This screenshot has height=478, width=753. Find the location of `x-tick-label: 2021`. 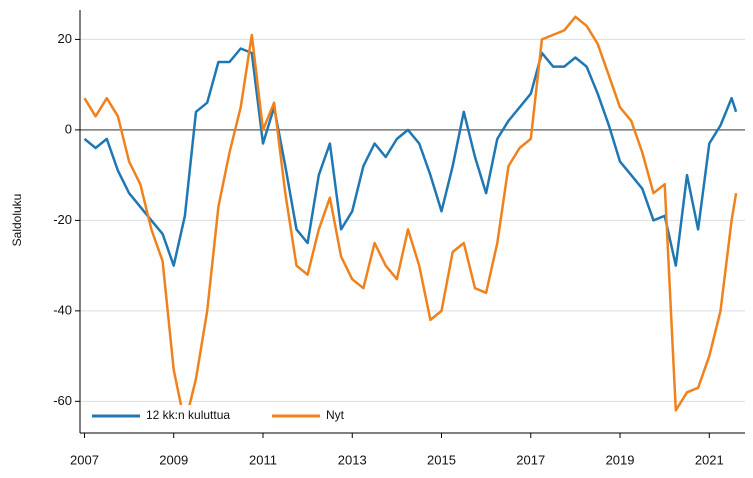

x-tick-label: 2021 is located at coordinates (709, 459).